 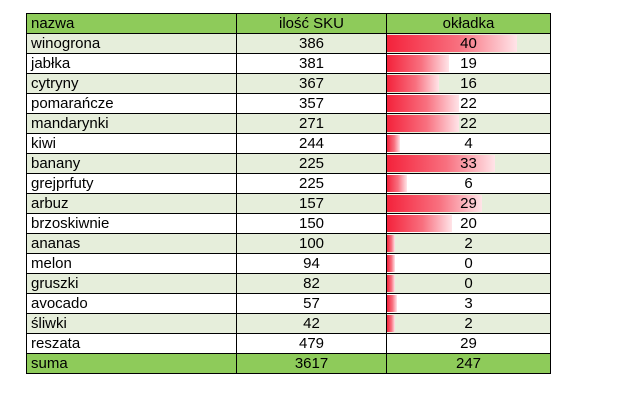 I want to click on row-name: śliwki, so click(x=131, y=323).